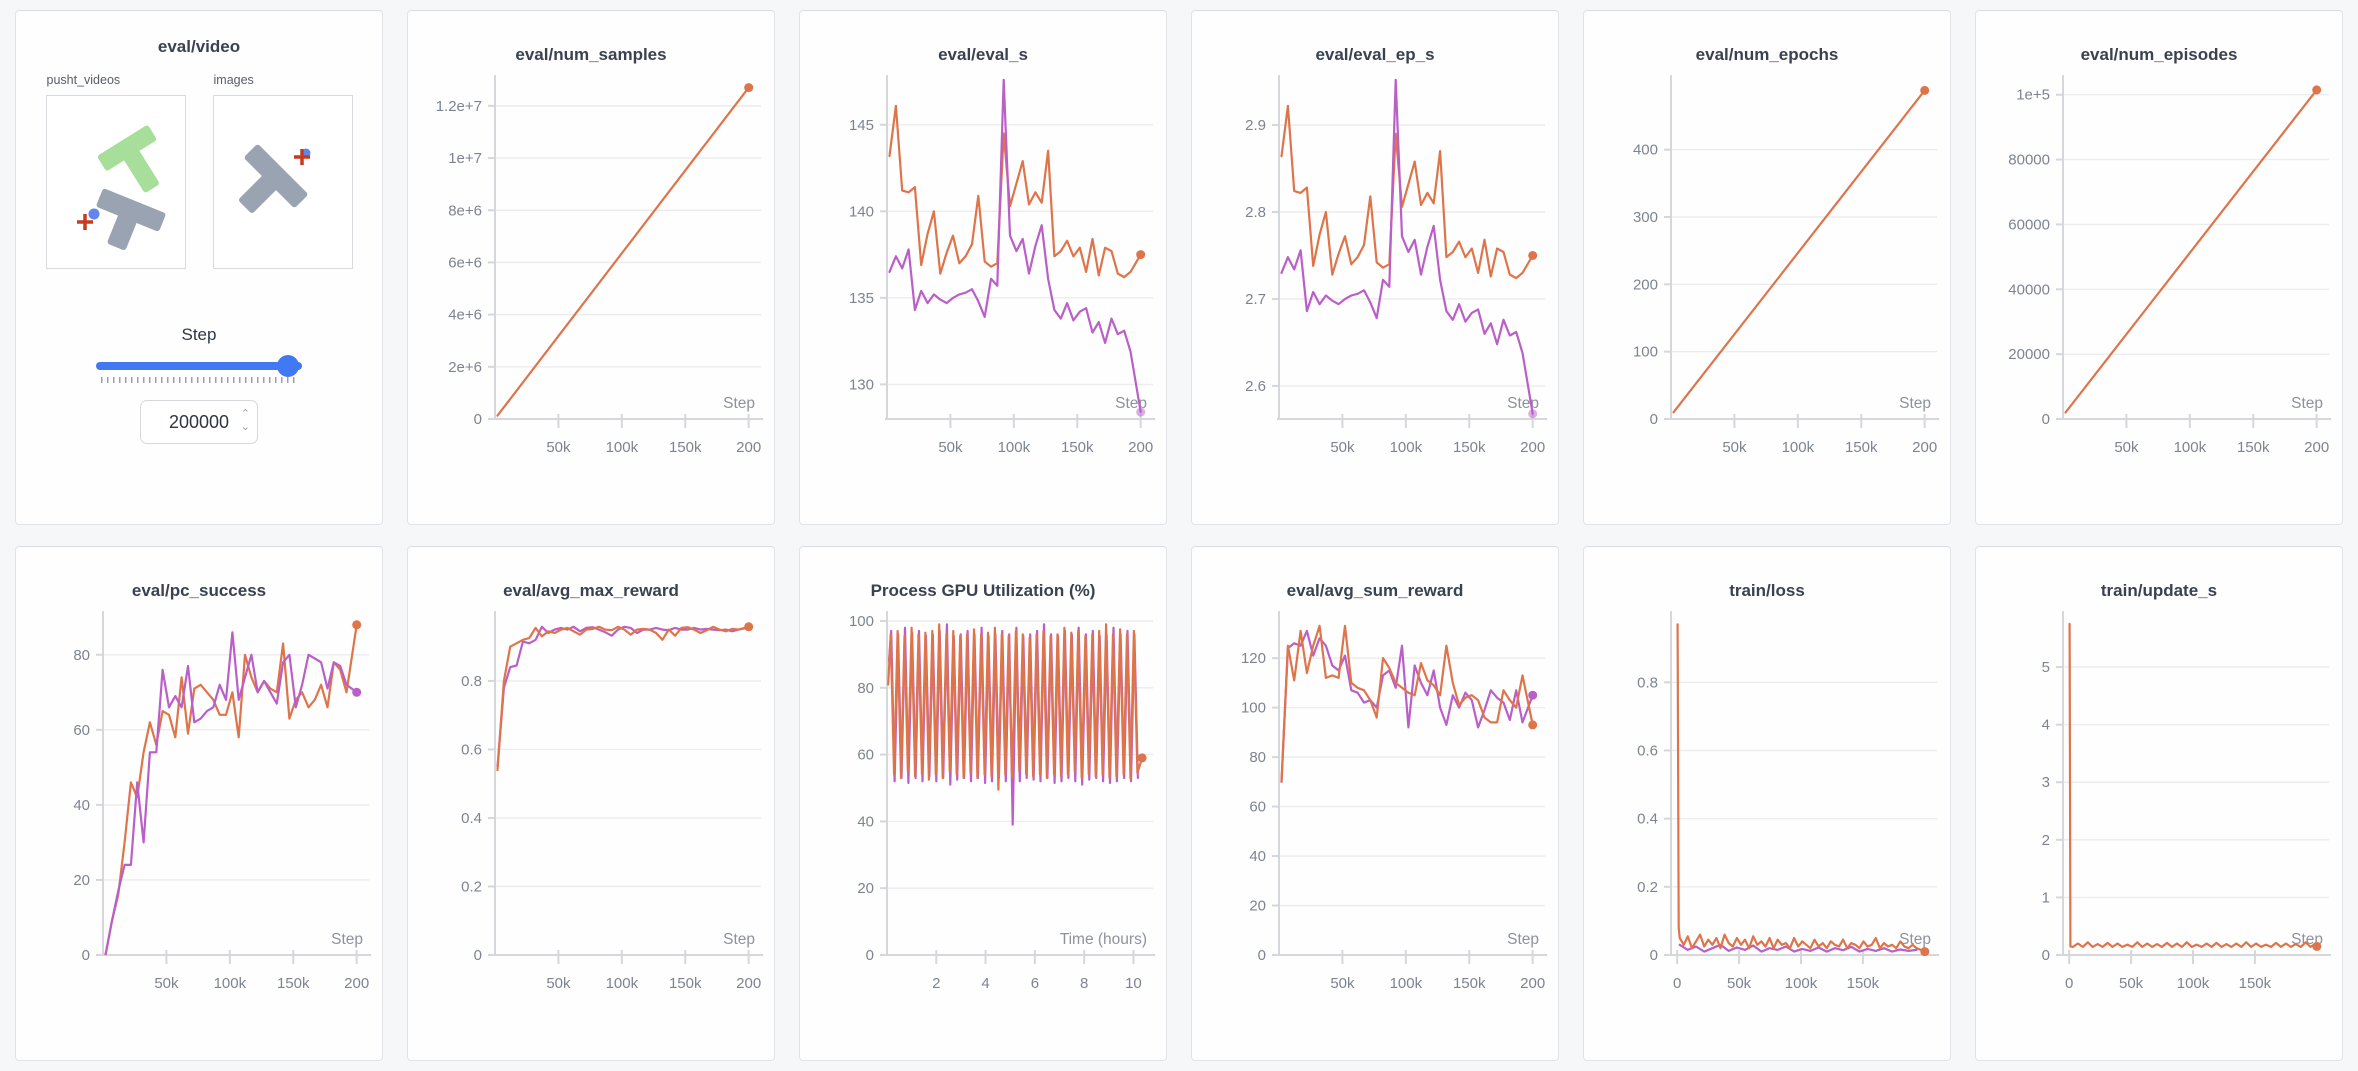 This screenshot has width=2358, height=1071. Describe the element at coordinates (861, 621) in the screenshot. I see `y-tick-label: 100` at that location.